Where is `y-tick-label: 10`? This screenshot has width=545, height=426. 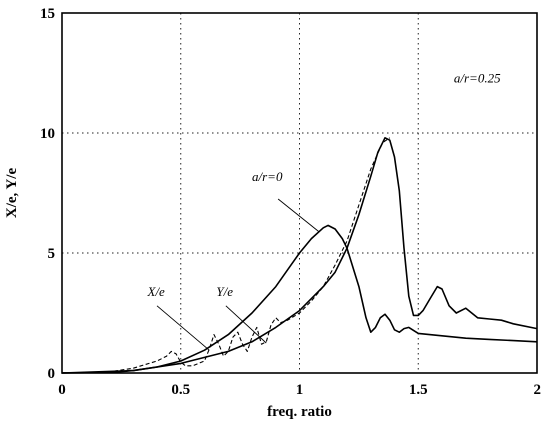
y-tick-label: 10 is located at coordinates (47, 134).